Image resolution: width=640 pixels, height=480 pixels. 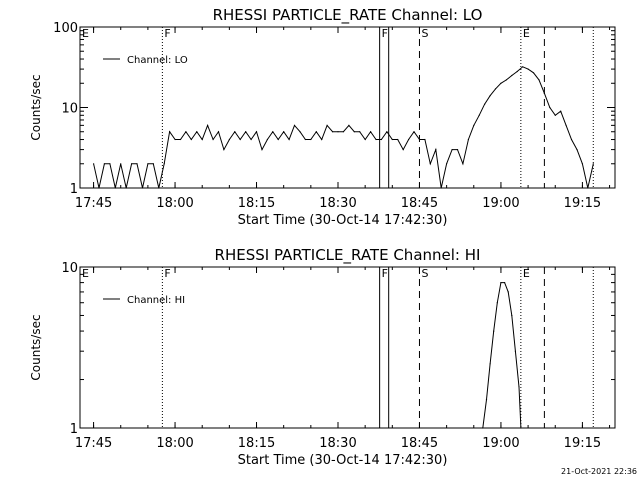 I want to click on print-timestamp: 21-Oct-2021 22:36, so click(x=599, y=471).